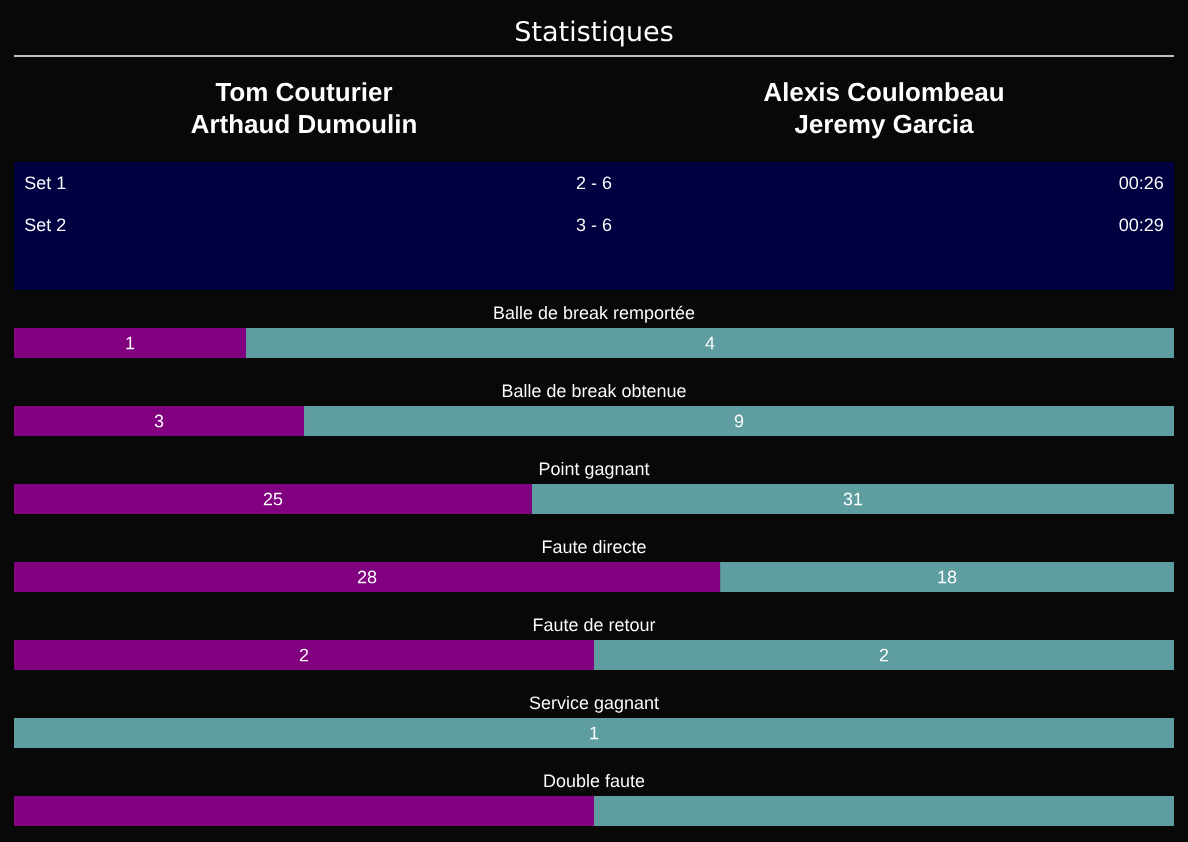 This screenshot has width=1188, height=842. Describe the element at coordinates (303, 124) in the screenshot. I see `text: Arthaud Dumoulin` at that location.